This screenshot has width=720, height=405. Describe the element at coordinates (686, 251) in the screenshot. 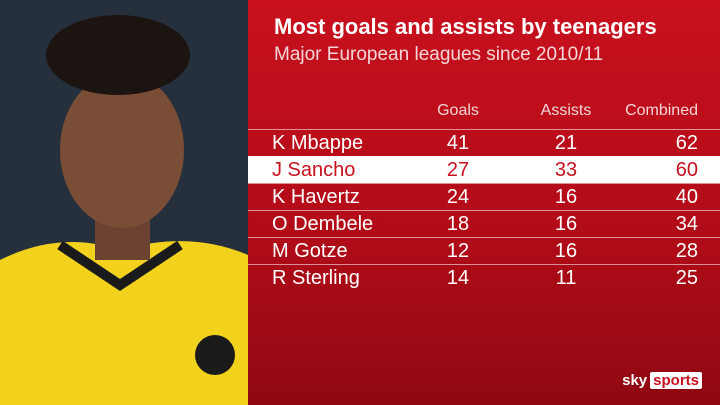

I see `stat-cell: 28` at that location.